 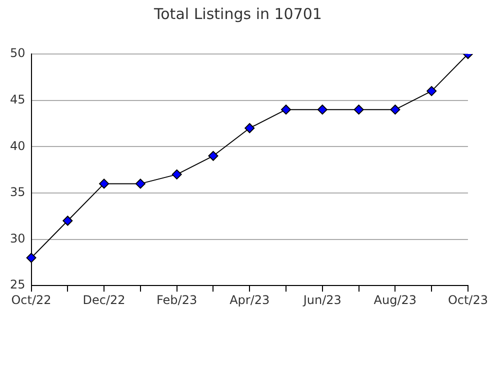 I want to click on y-tick-label: 25, so click(x=18, y=285).